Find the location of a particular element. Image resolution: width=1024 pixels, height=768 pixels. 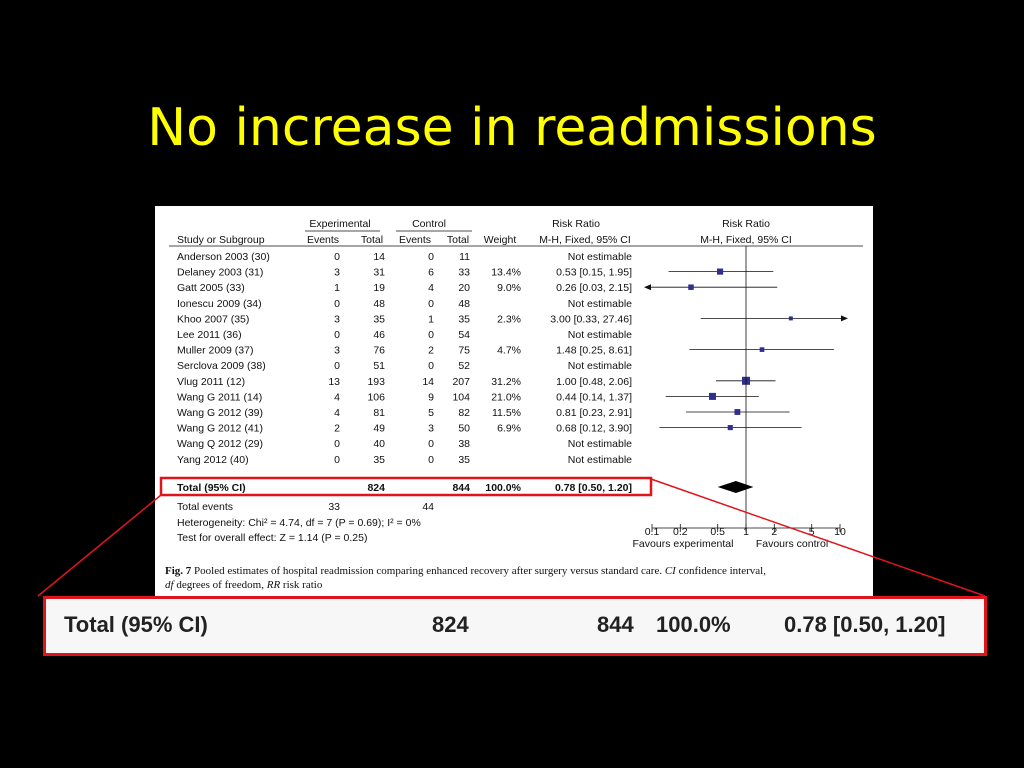

study-name: Anderson 2003 (30) is located at coordinates (223, 257).